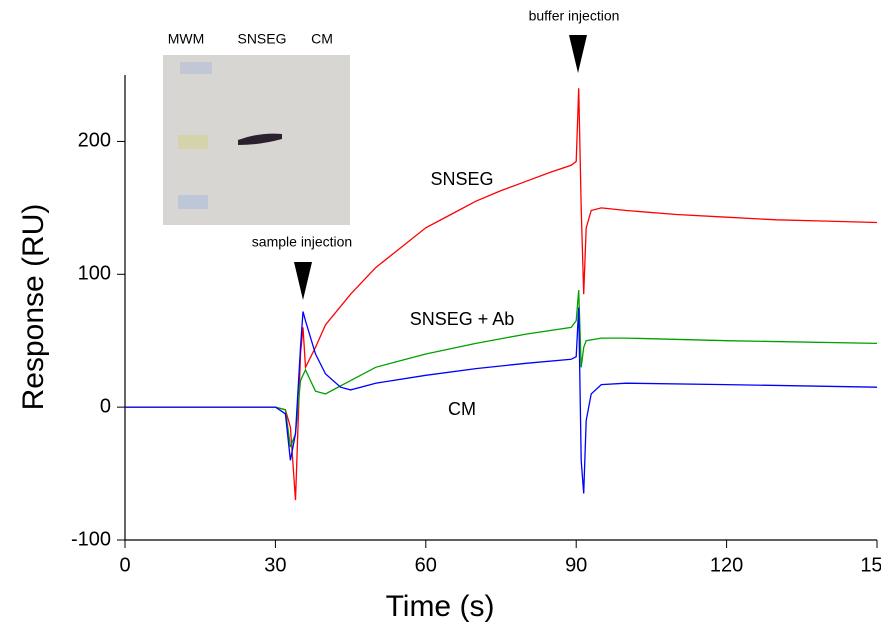 The image size is (881, 636). What do you see at coordinates (105, 406) in the screenshot?
I see `y-tick-label: 0` at bounding box center [105, 406].